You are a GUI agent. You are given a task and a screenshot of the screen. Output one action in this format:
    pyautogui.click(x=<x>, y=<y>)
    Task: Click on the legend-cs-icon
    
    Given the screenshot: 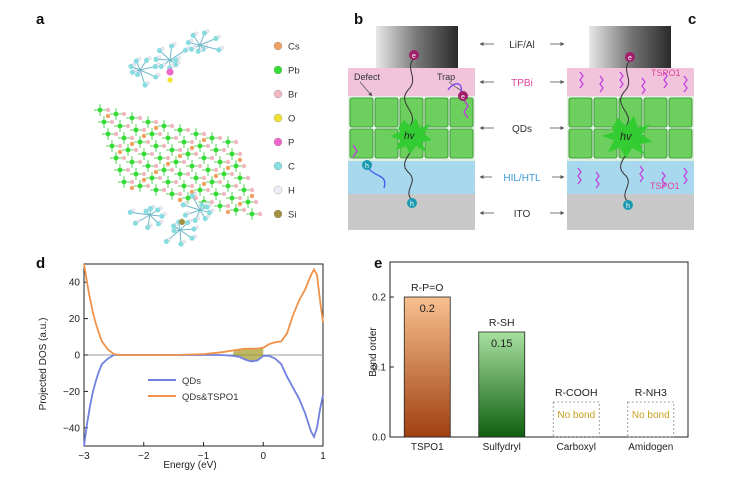 What is the action you would take?
    pyautogui.click(x=278, y=46)
    